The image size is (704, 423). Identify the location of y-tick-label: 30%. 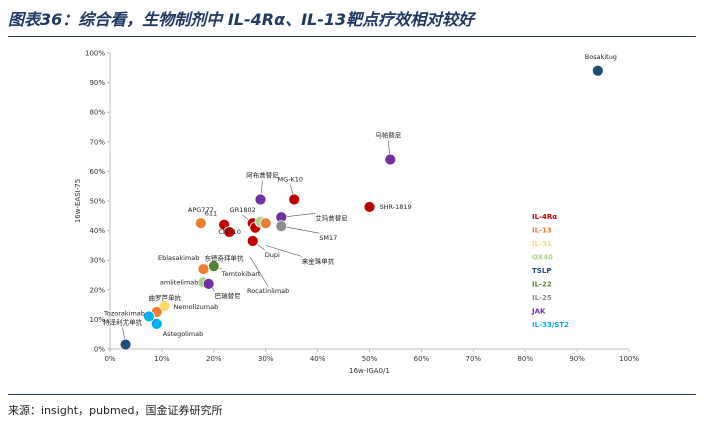
(97, 261).